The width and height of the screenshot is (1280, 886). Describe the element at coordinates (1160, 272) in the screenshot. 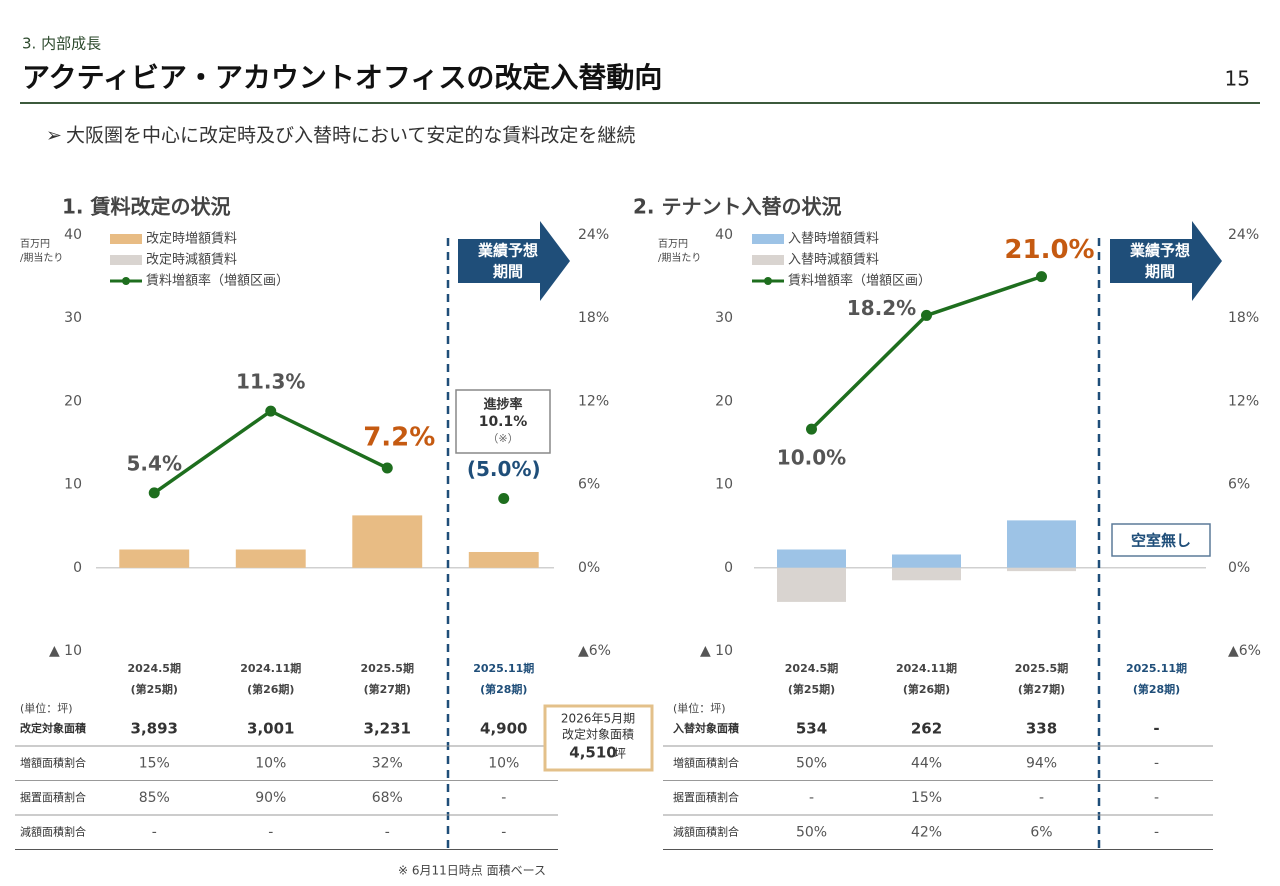

I see `forecast-label: 期間` at that location.